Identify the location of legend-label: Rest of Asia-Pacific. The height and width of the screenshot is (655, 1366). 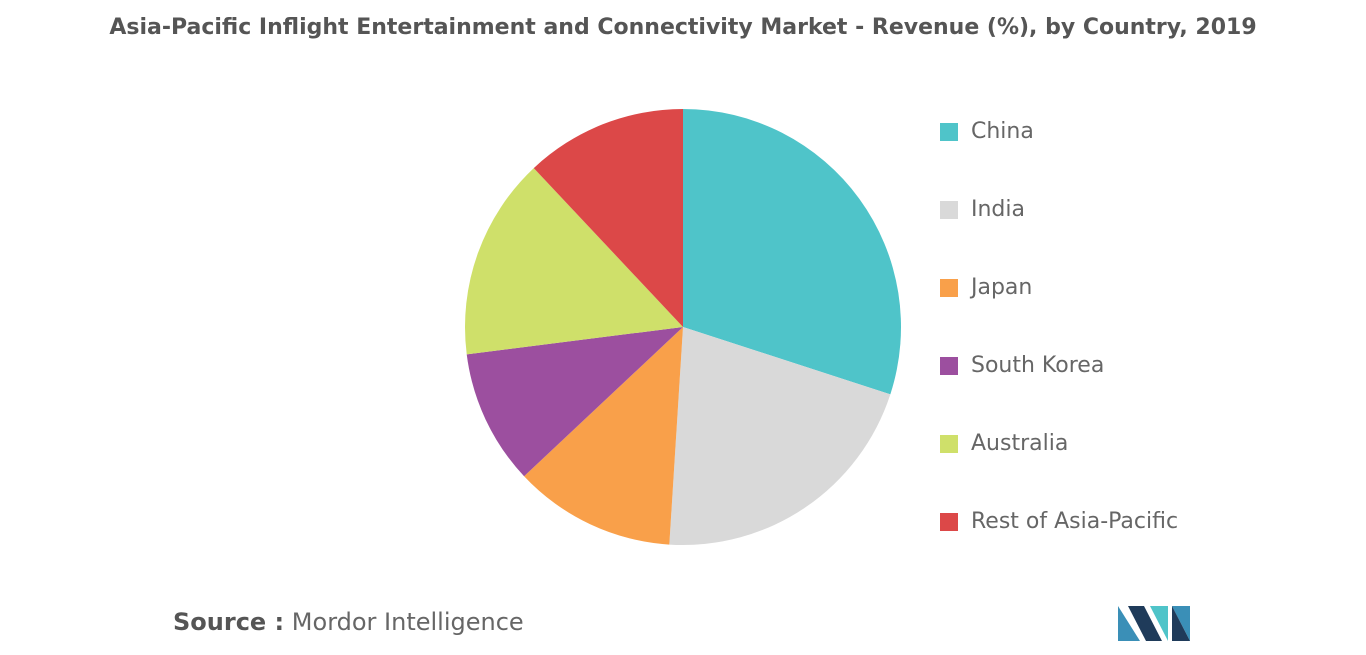
(1074, 521).